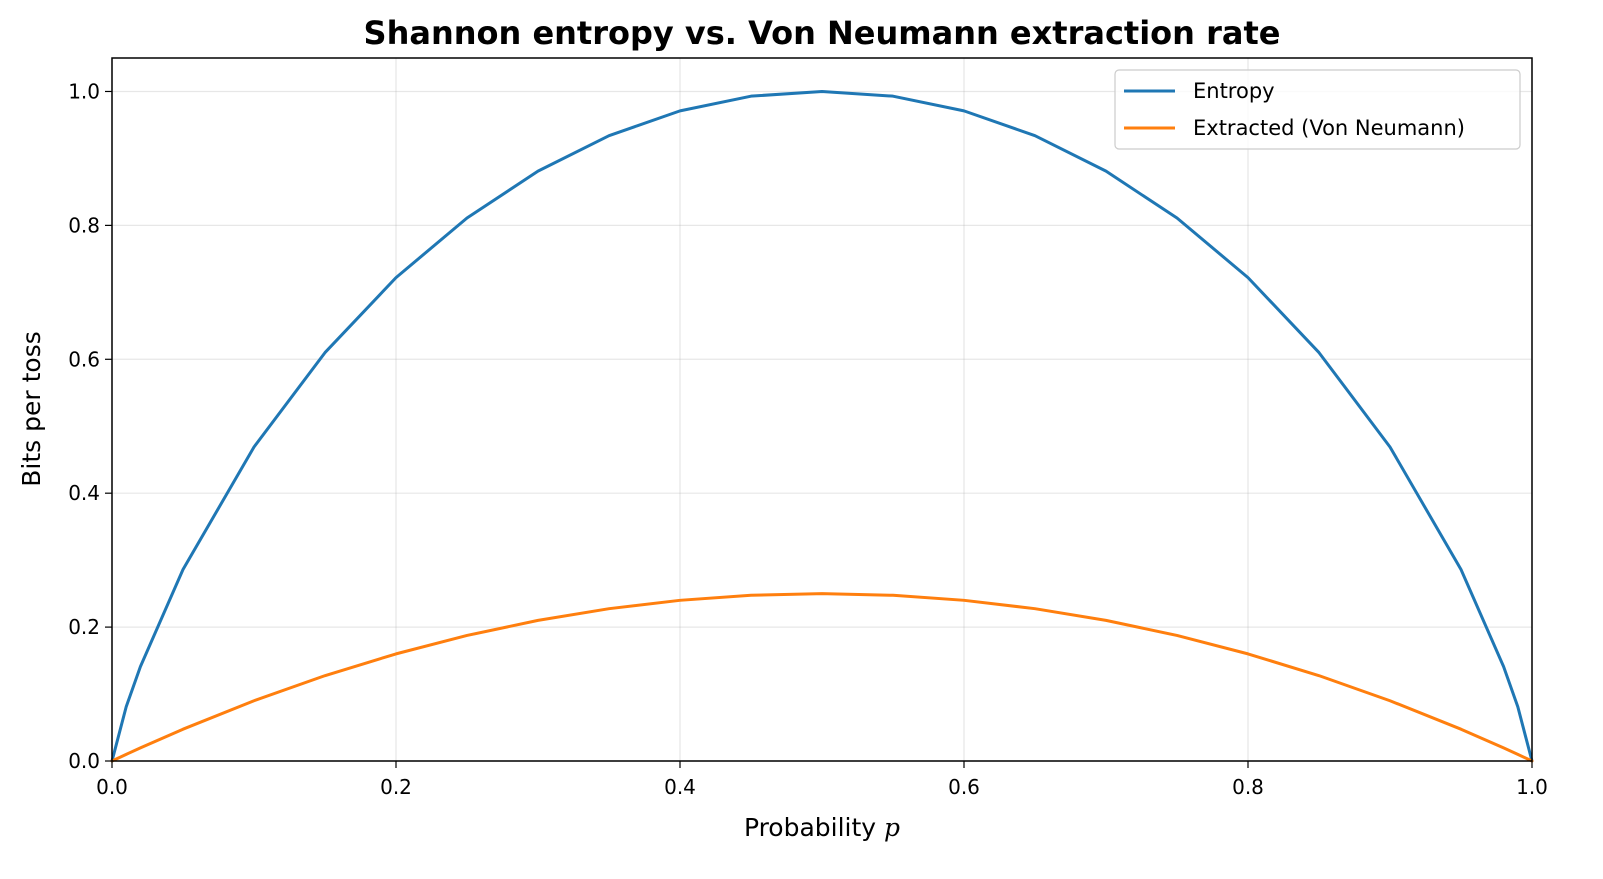  What do you see at coordinates (964, 787) in the screenshot?
I see `x-tick-label: 0.6` at bounding box center [964, 787].